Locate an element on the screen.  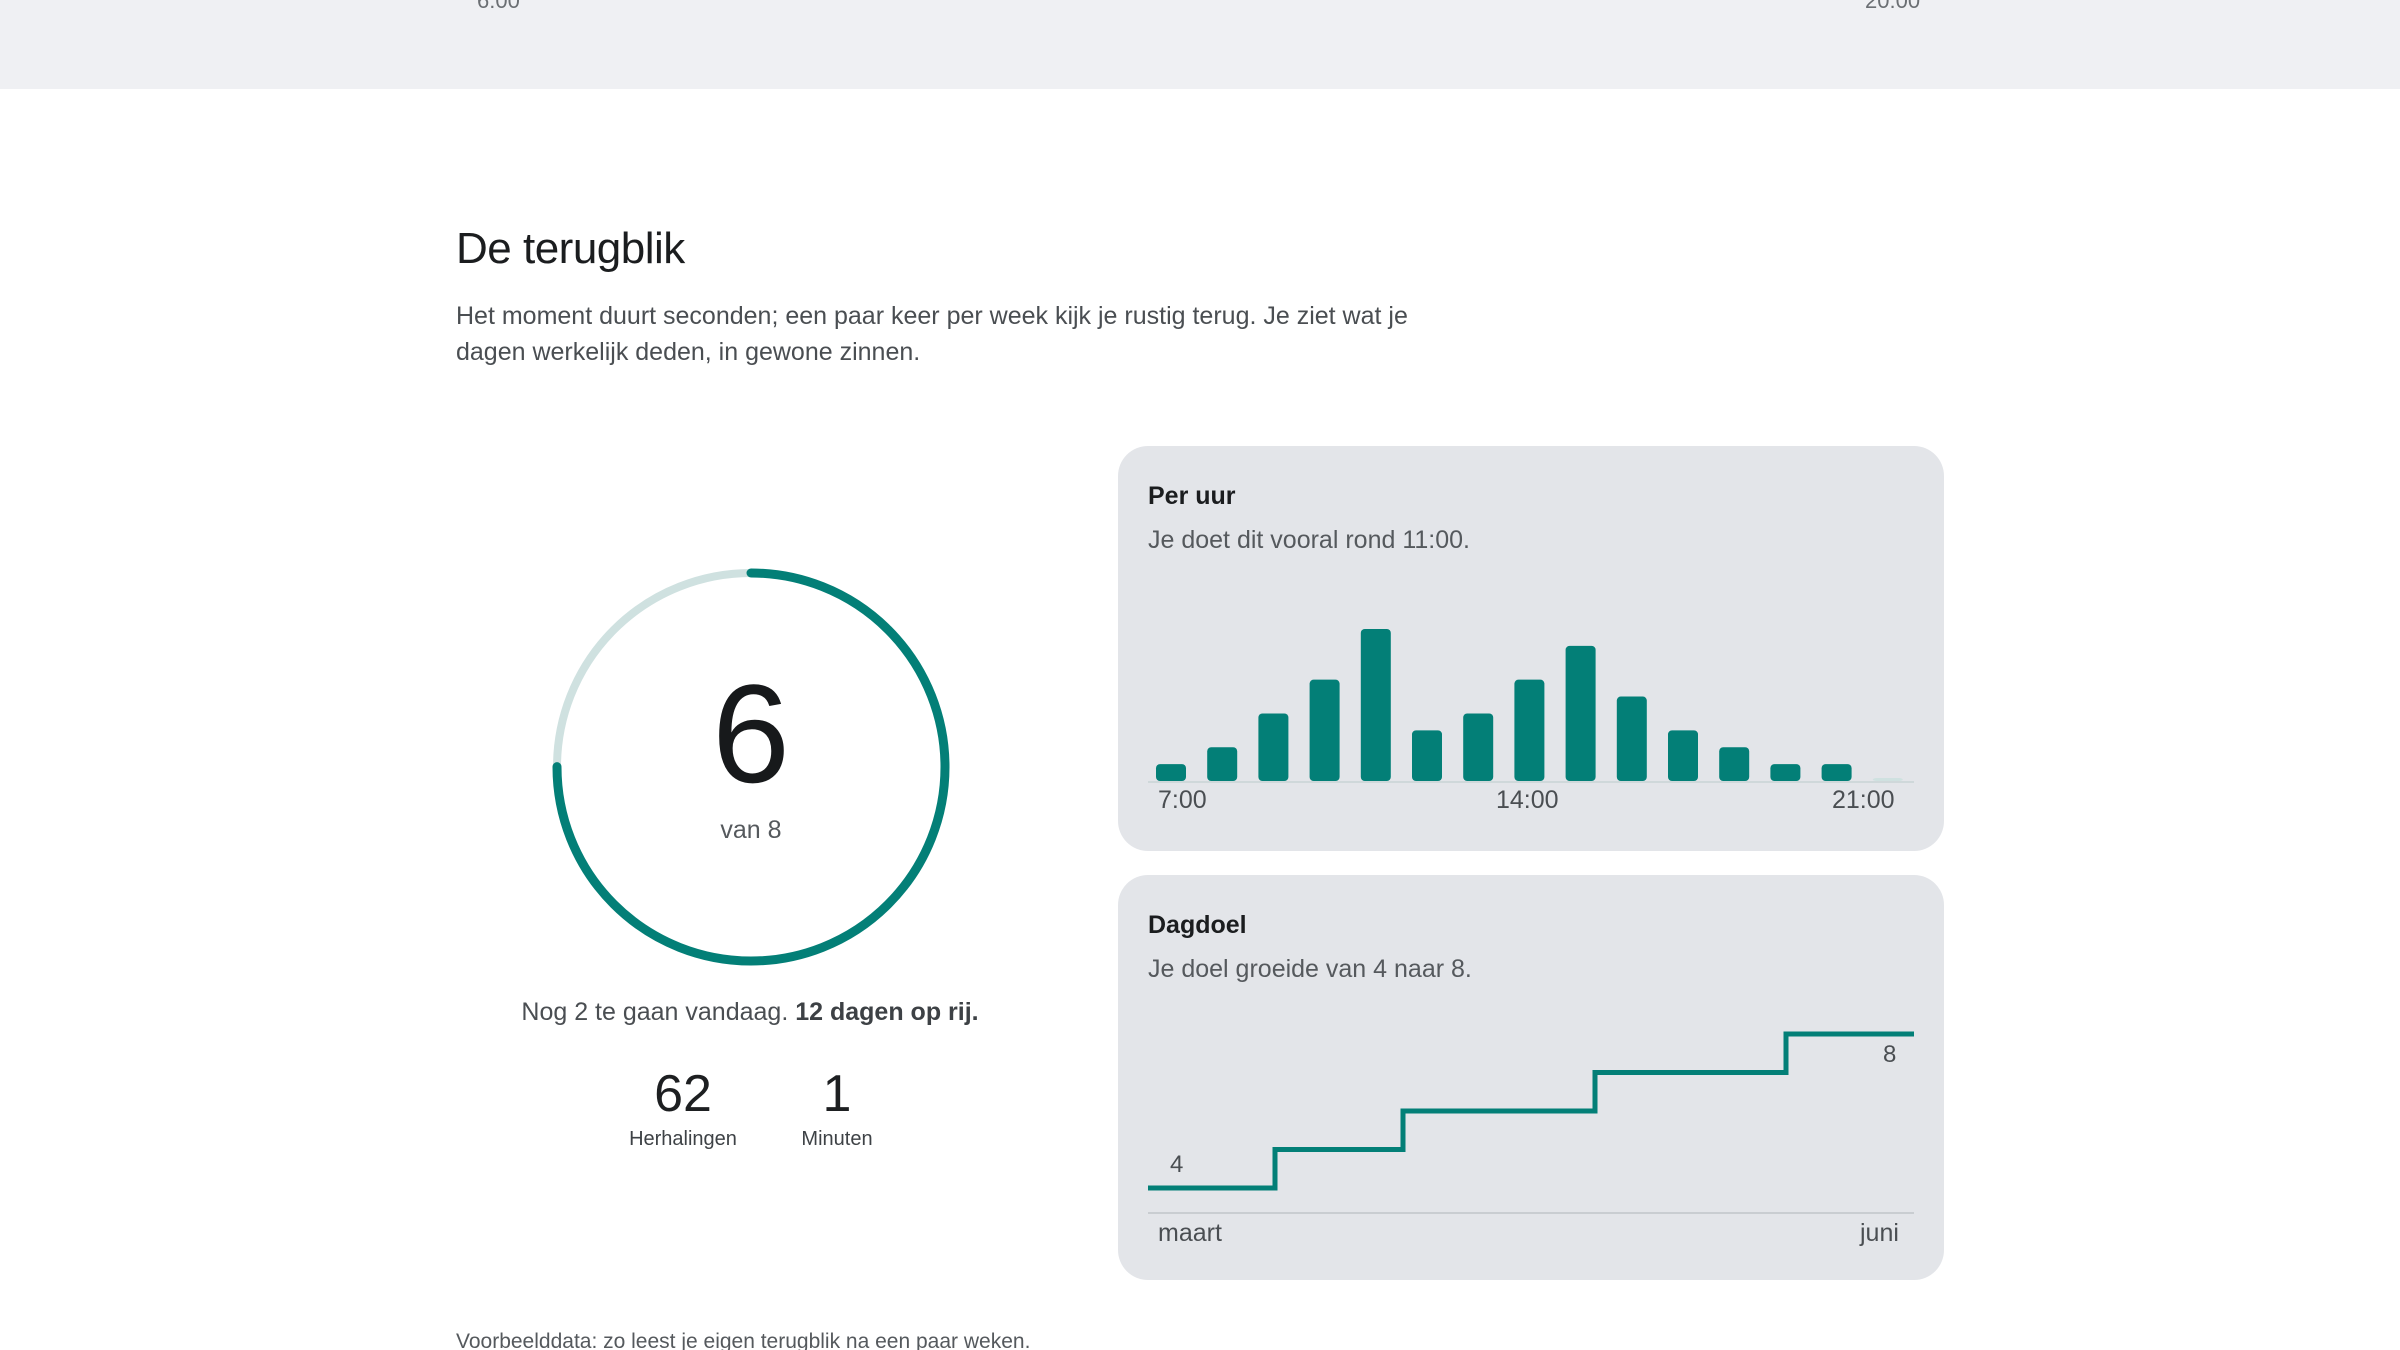
hourly-bar-18:00 is located at coordinates (1734, 764).